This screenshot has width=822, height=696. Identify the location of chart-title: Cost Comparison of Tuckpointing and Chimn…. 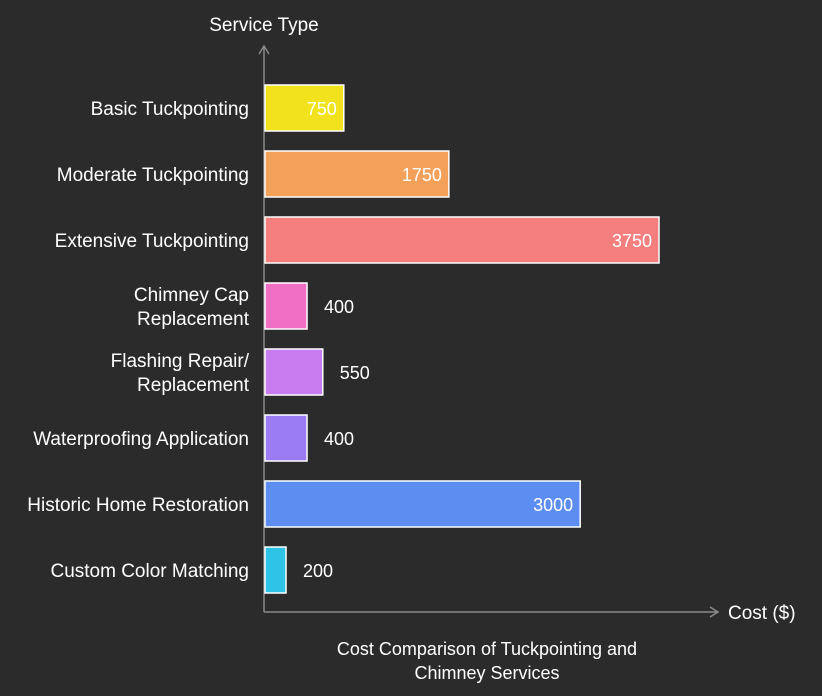
(487, 661).